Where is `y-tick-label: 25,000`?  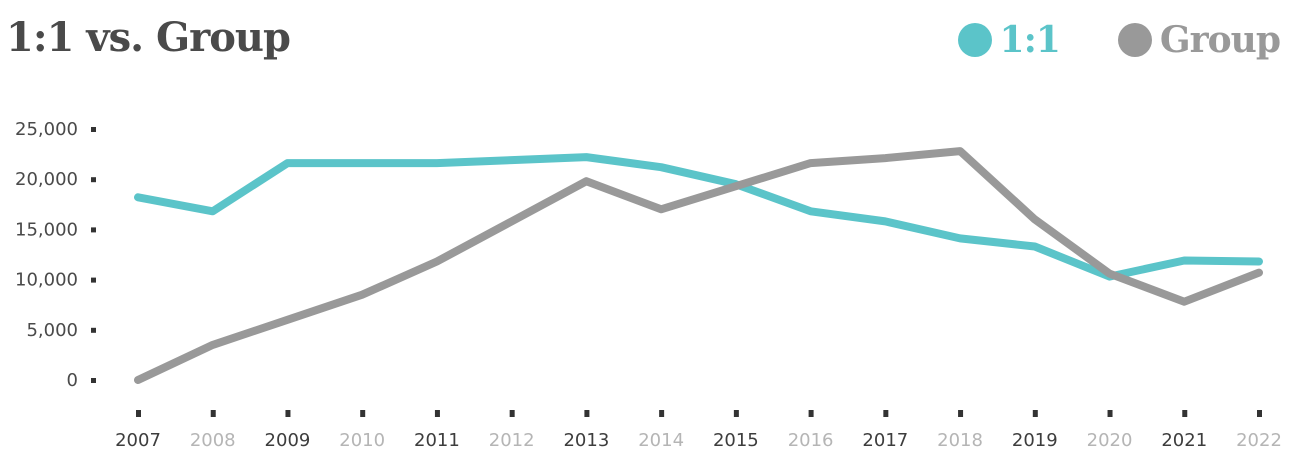
y-tick-label: 25,000 is located at coordinates (46, 129).